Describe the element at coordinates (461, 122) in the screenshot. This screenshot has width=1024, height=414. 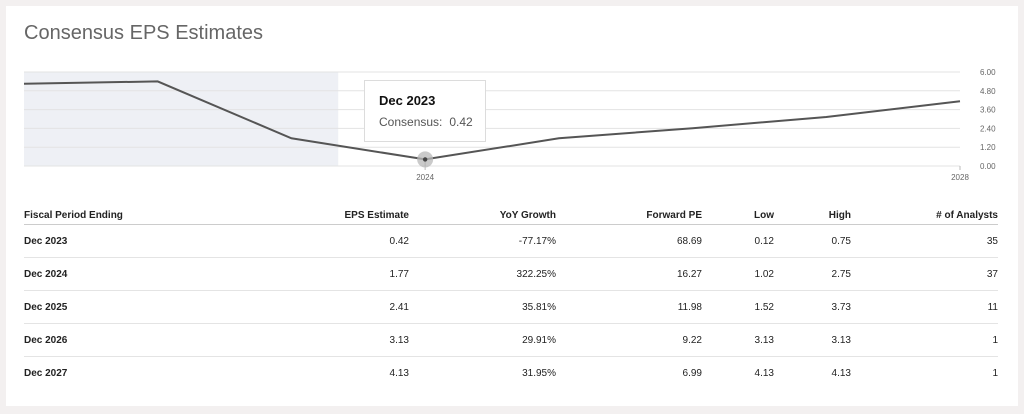
I see `tooltip-value: 0.42` at that location.